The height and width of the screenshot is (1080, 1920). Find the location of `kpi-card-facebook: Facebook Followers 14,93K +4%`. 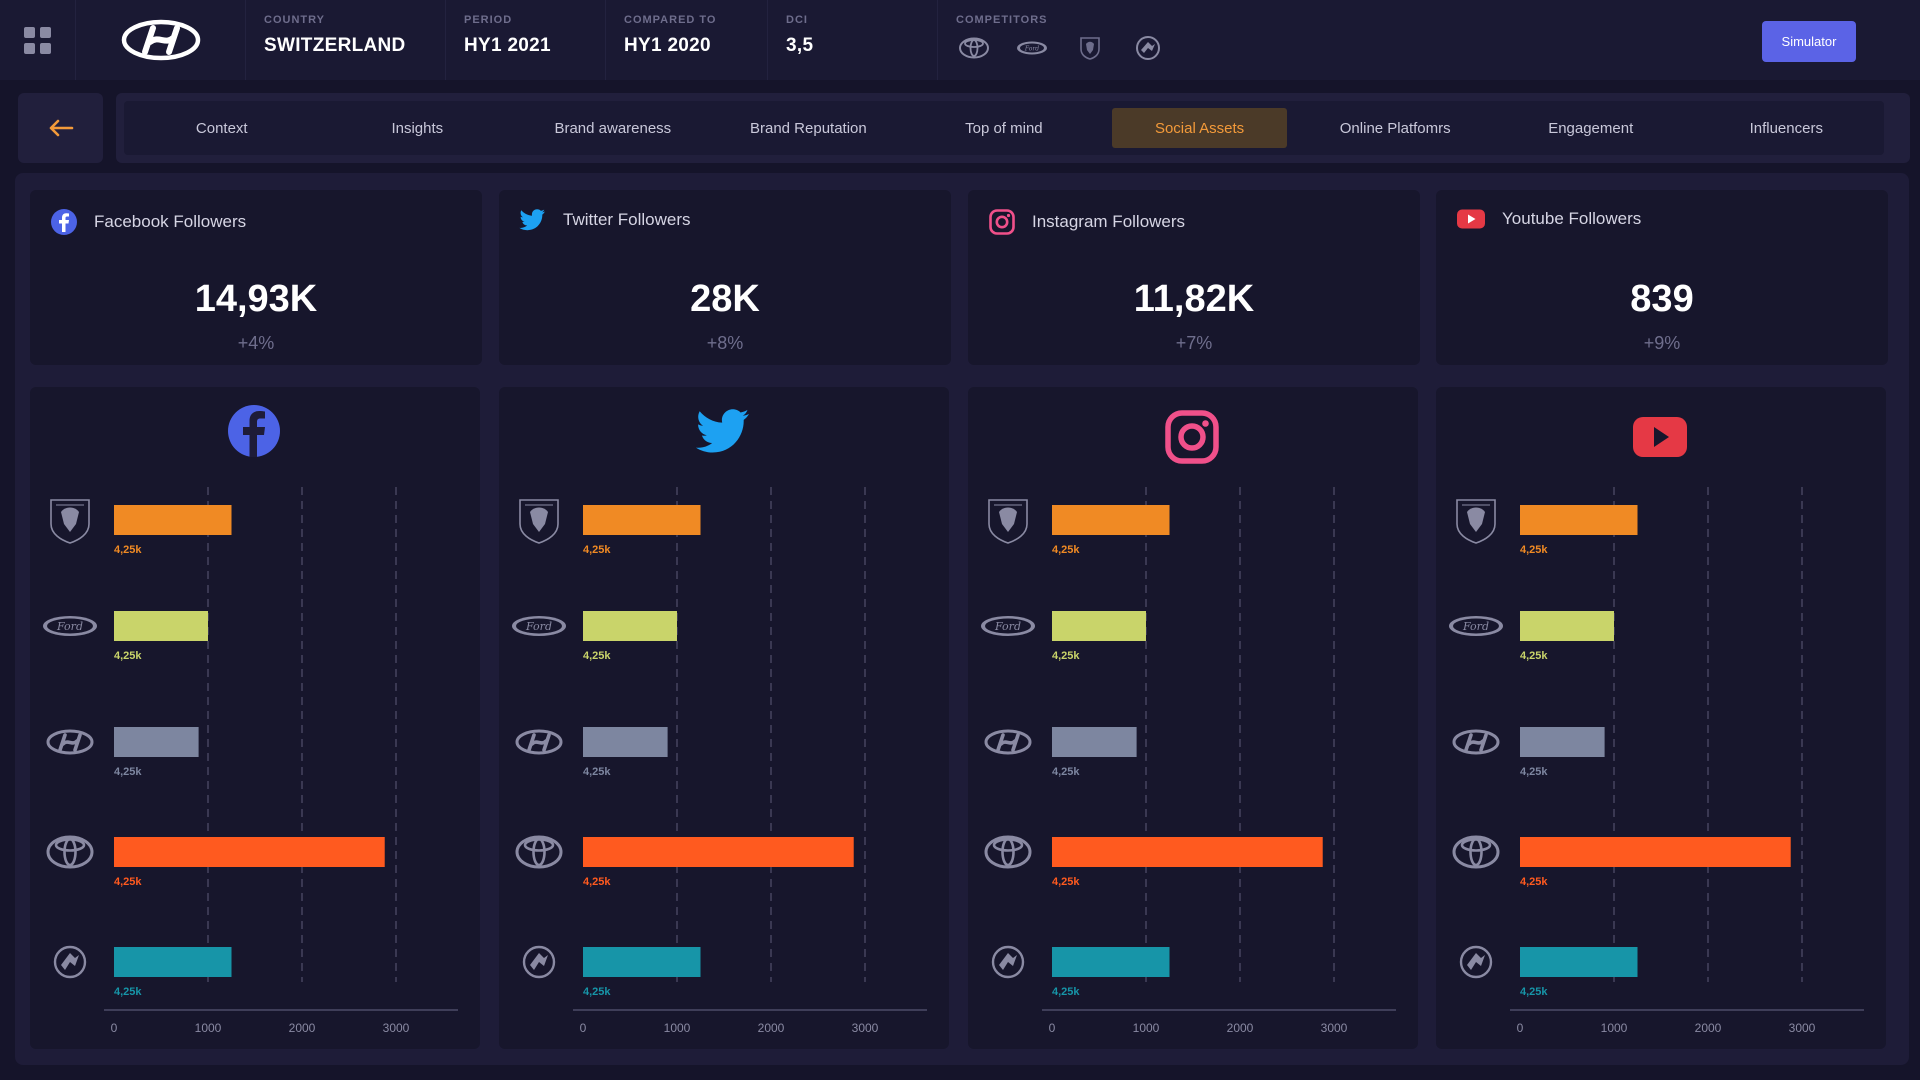

kpi-card-facebook: Facebook Followers 14,93K +4% is located at coordinates (256, 277).